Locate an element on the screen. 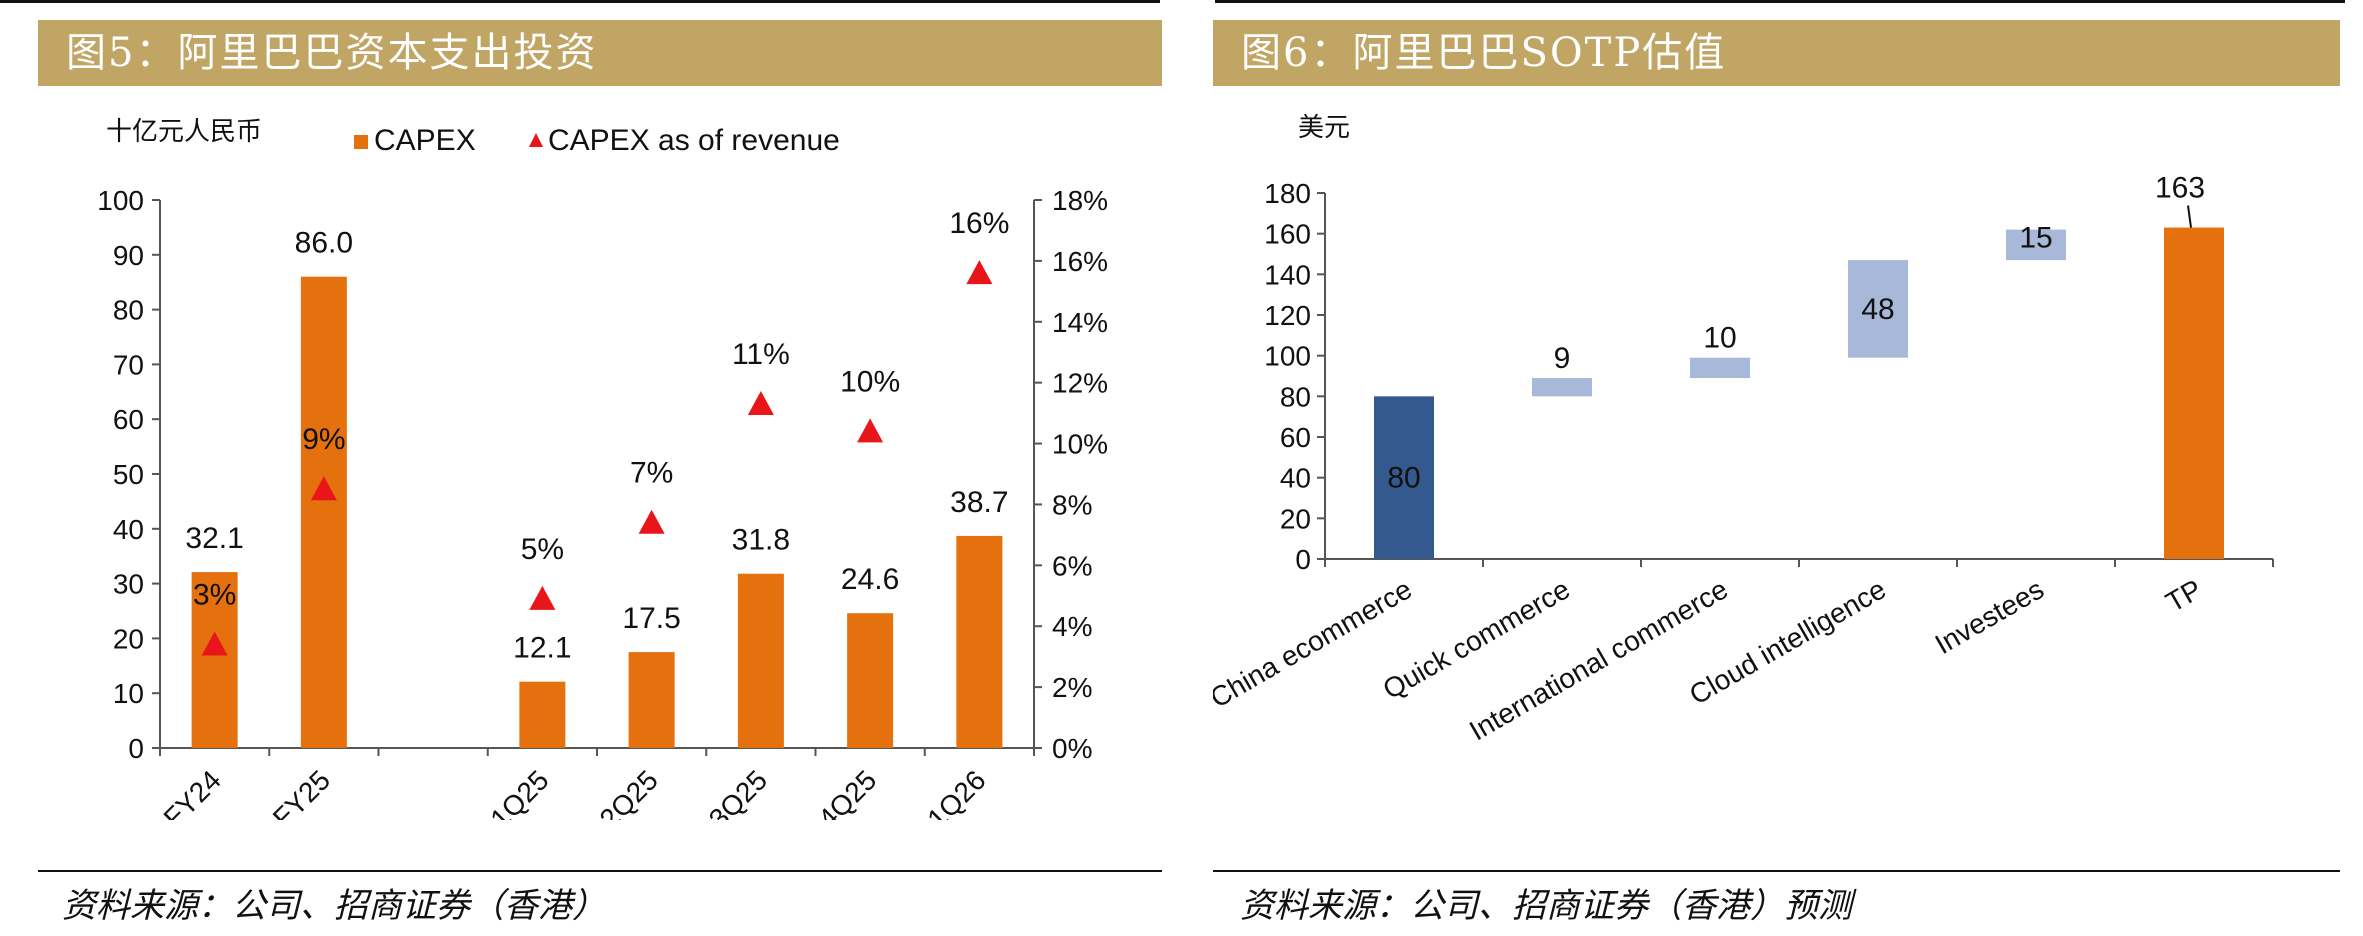 The image size is (2363, 936). left-y-tick-label: 40 is located at coordinates (128, 529).